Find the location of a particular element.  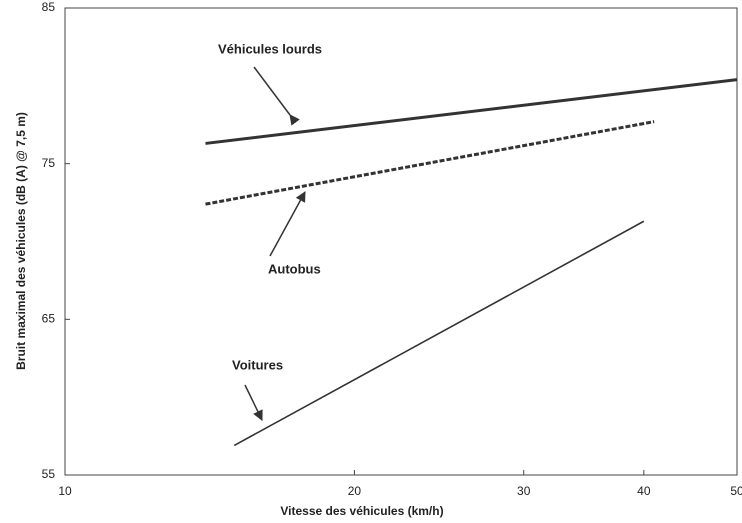

x-tick-label: 40 is located at coordinates (644, 491).